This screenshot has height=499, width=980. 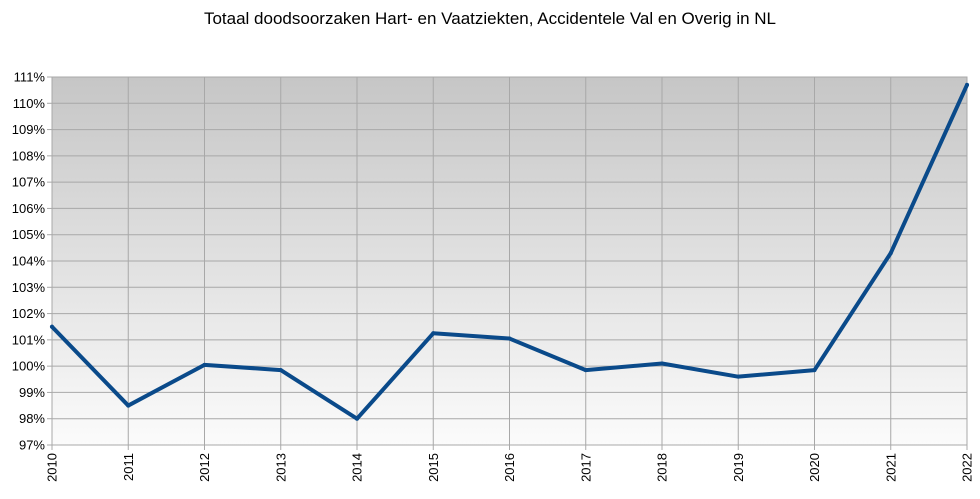 What do you see at coordinates (29, 155) in the screenshot?
I see `y-tick-label: 108%` at bounding box center [29, 155].